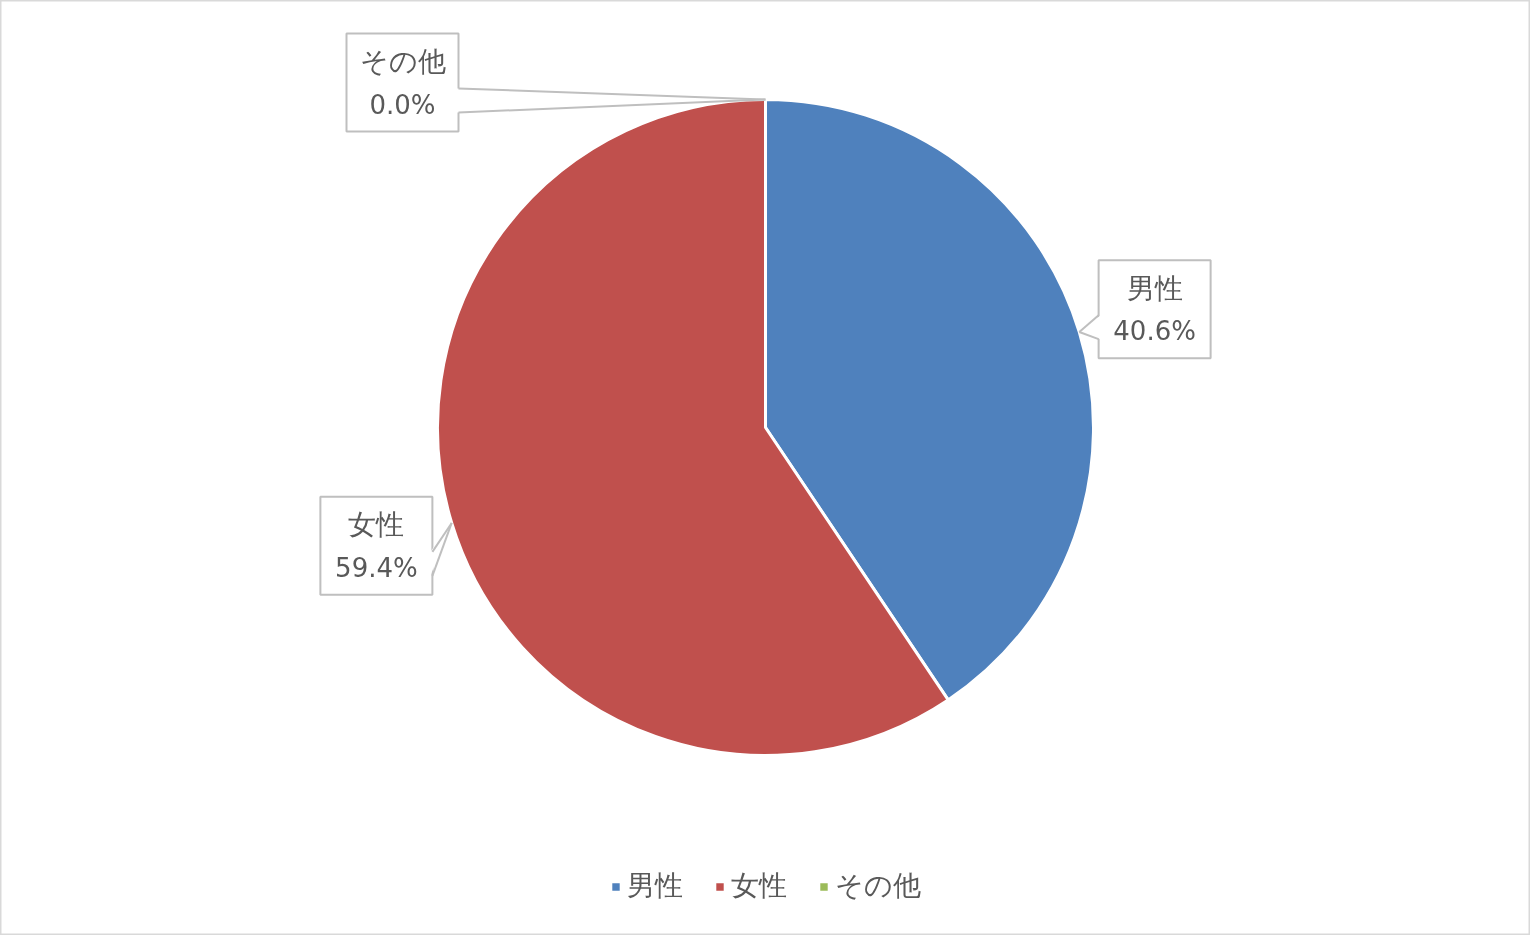 Image resolution: width=1536 pixels, height=941 pixels. What do you see at coordinates (1154, 288) in the screenshot?
I see `slice-label: 男性` at bounding box center [1154, 288].